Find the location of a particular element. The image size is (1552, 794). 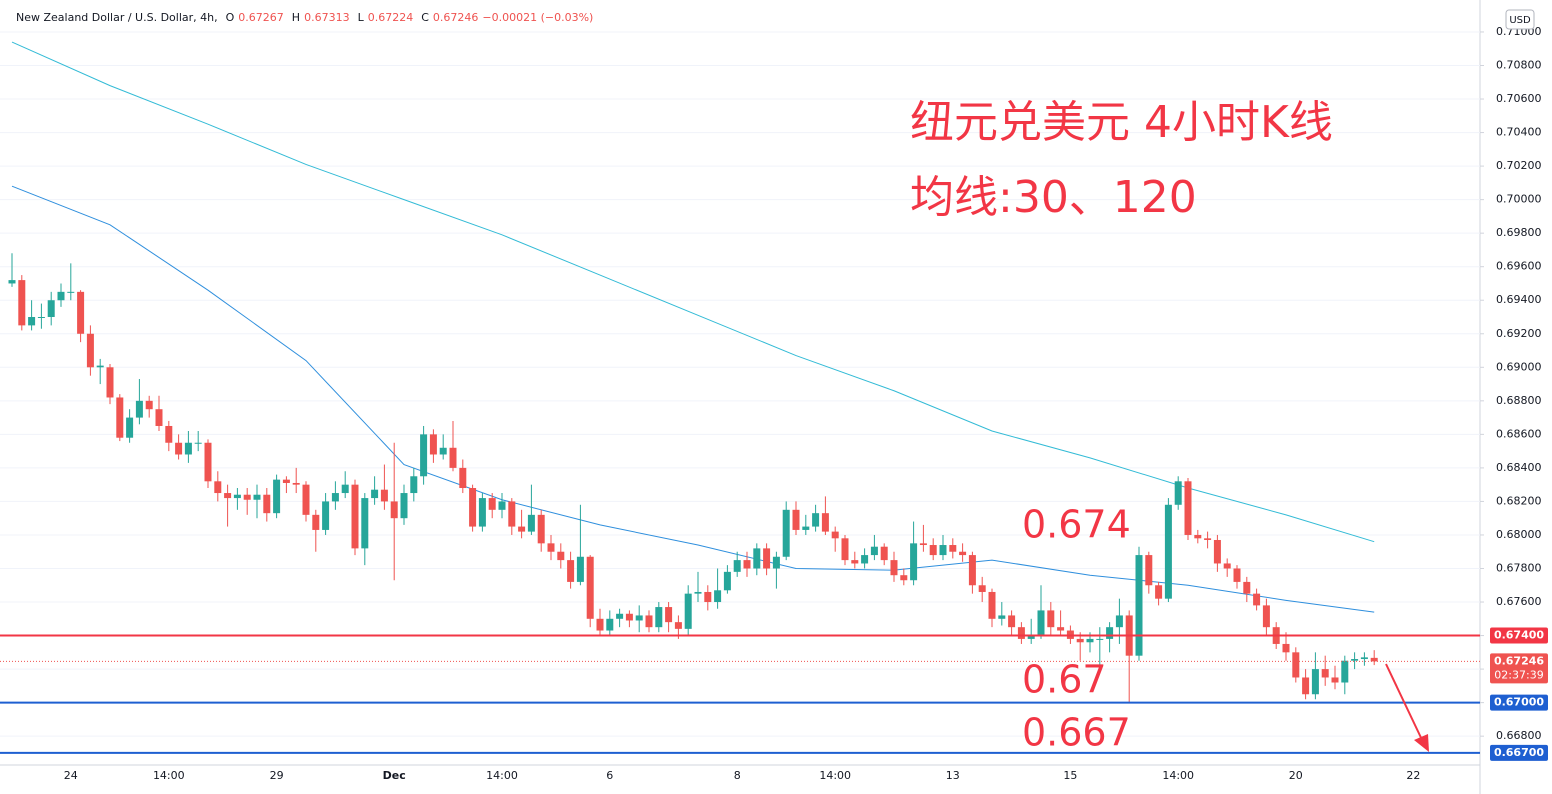

x-tick-label: 8 is located at coordinates (737, 775).